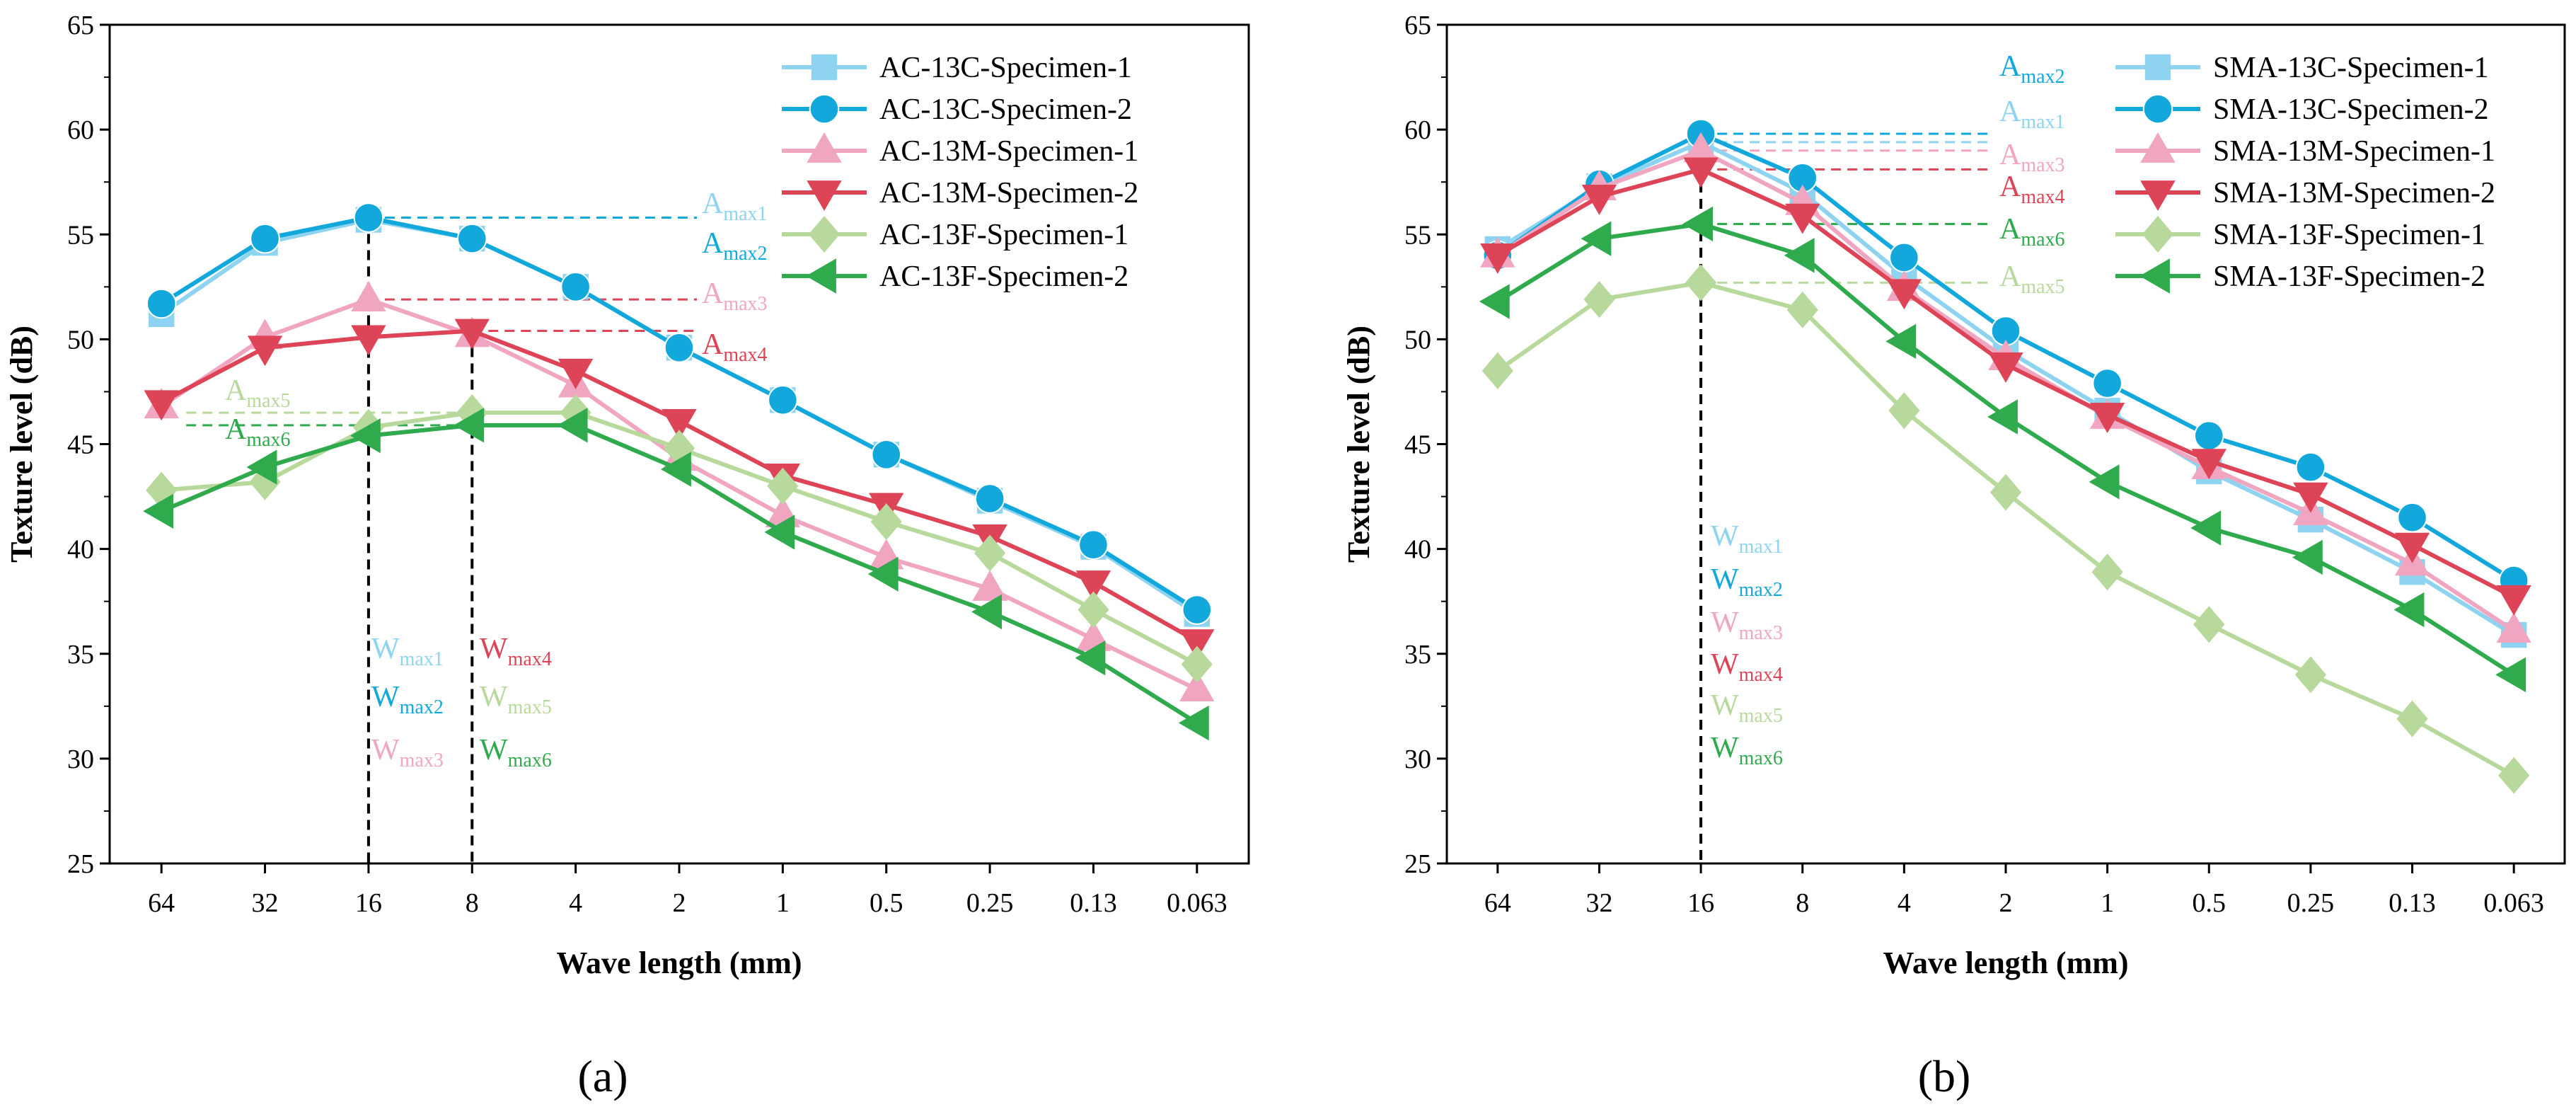 The height and width of the screenshot is (1114, 2576). Describe the element at coordinates (2107, 903) in the screenshot. I see `x-tick-label: 1` at that location.